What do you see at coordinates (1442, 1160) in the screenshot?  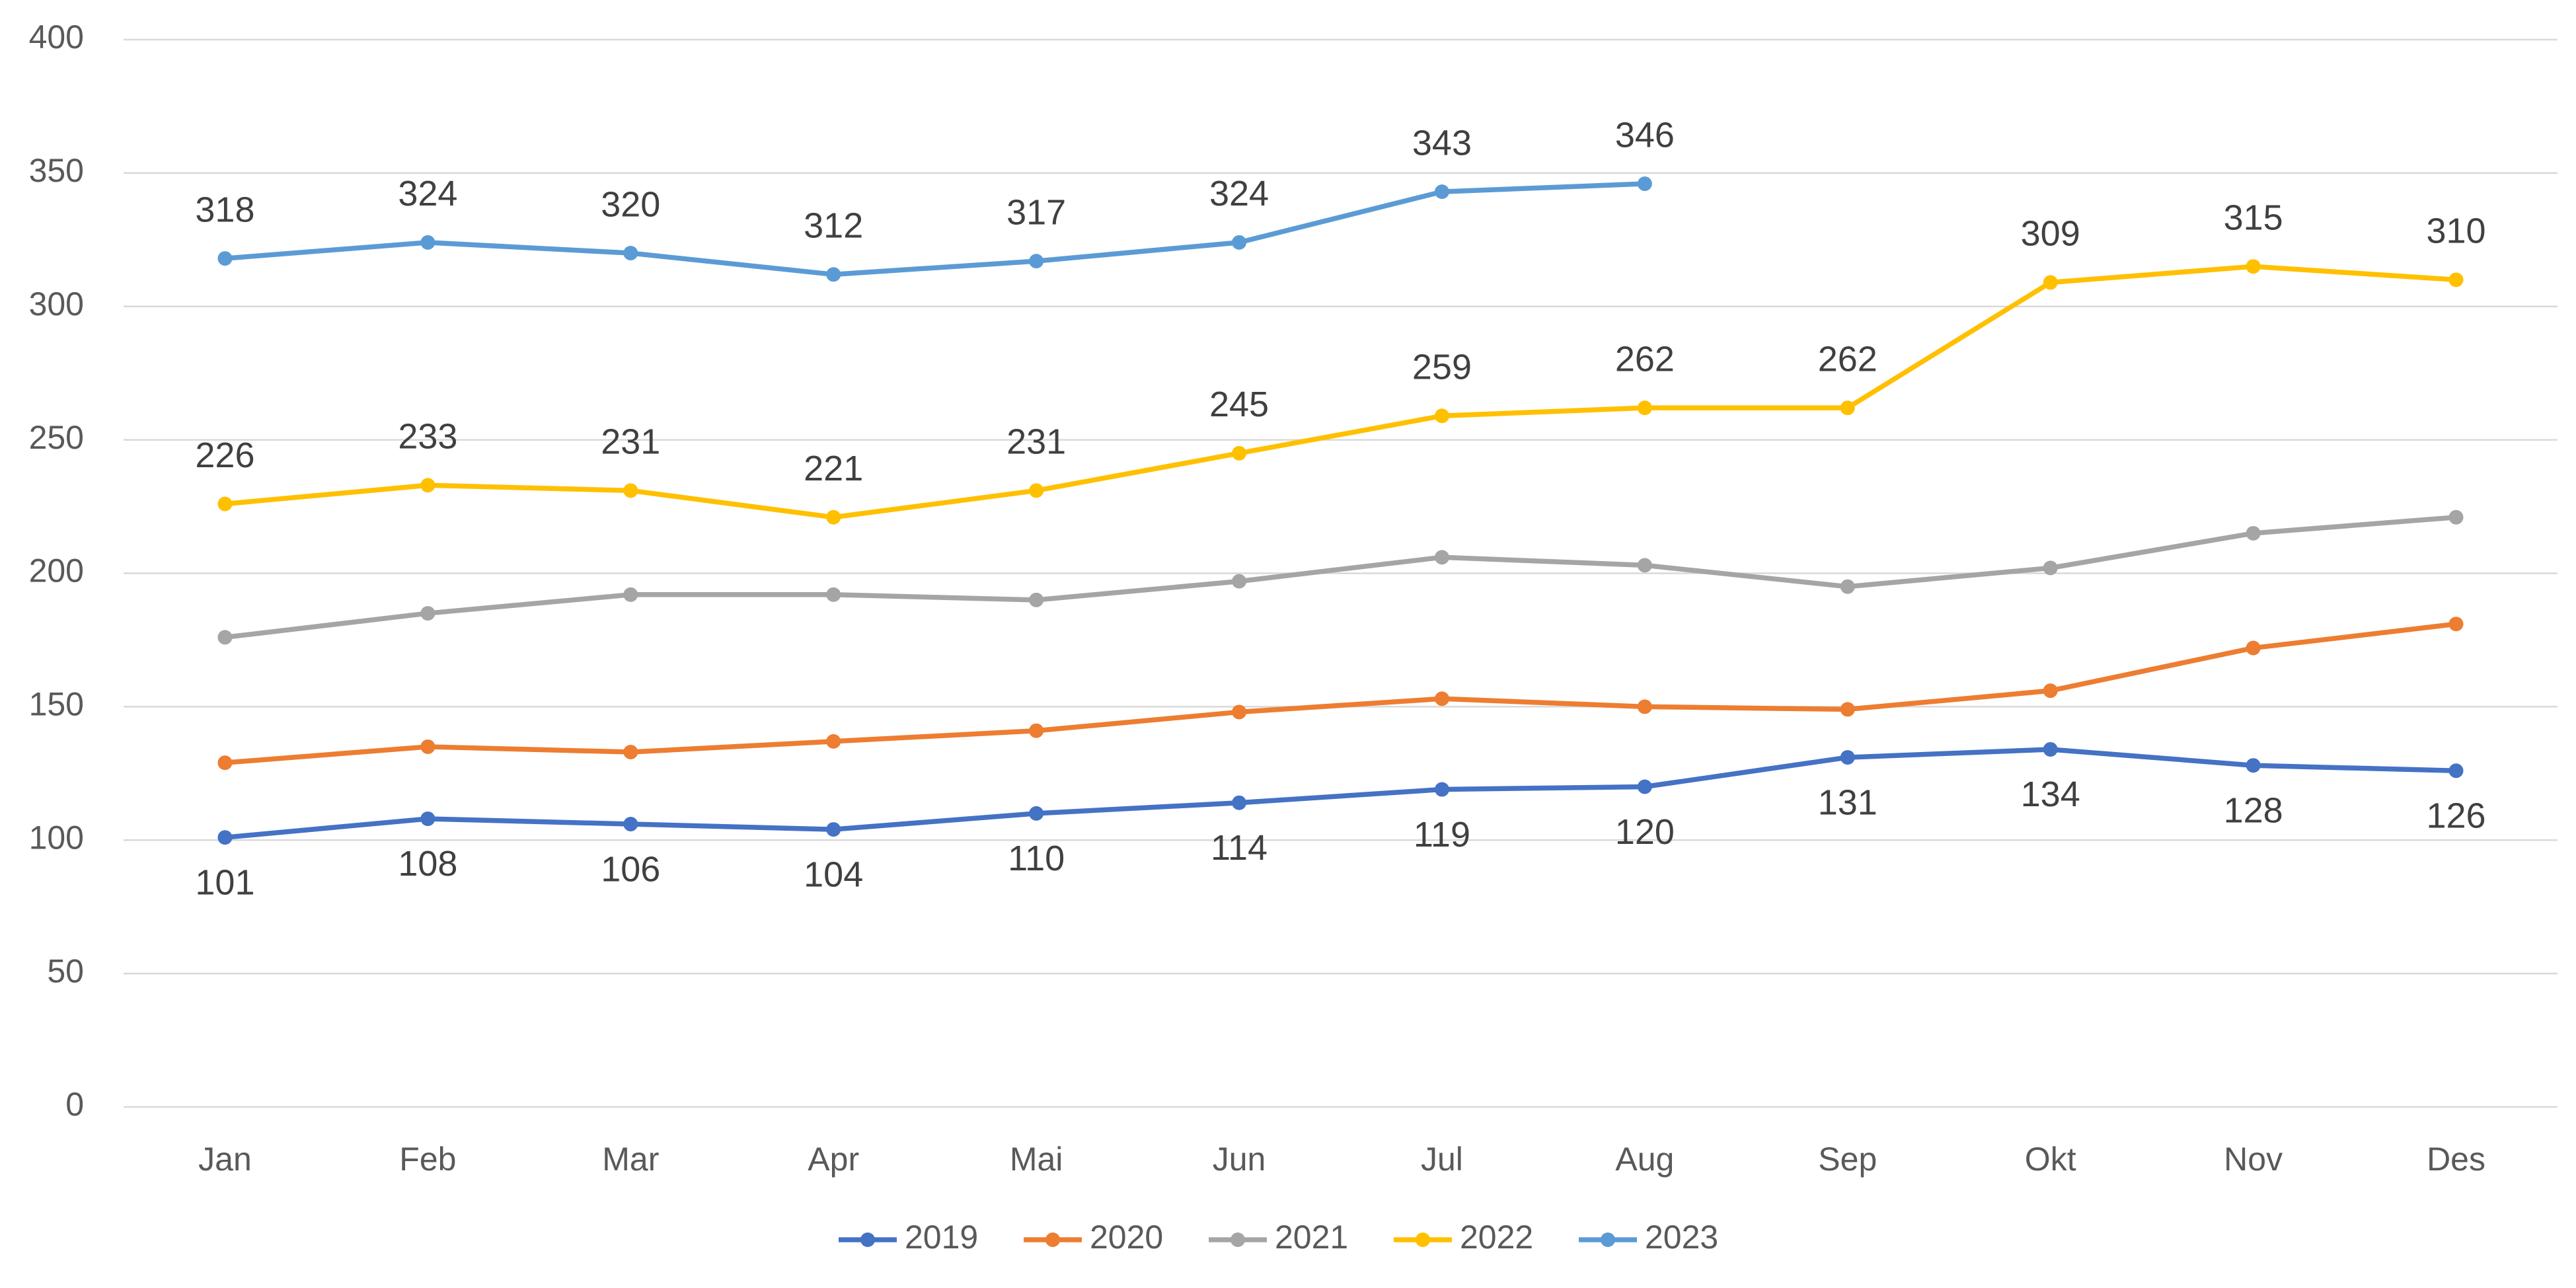 I see `x-tick-label: Jul` at bounding box center [1442, 1160].